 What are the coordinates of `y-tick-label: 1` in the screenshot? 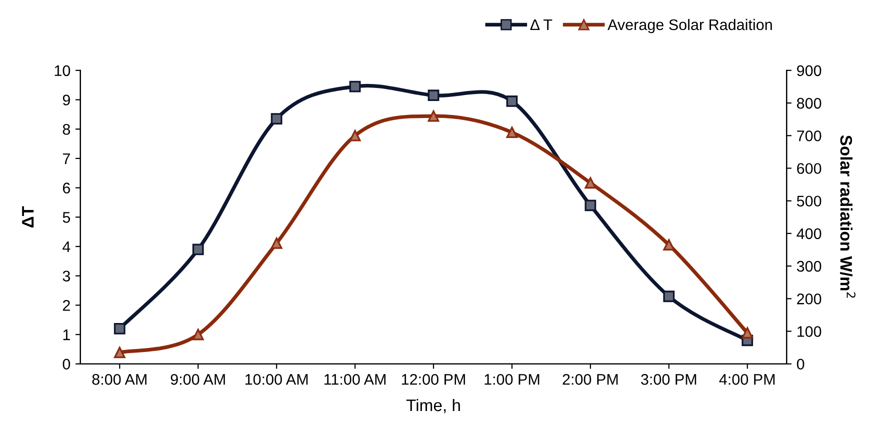 It's located at (66, 335).